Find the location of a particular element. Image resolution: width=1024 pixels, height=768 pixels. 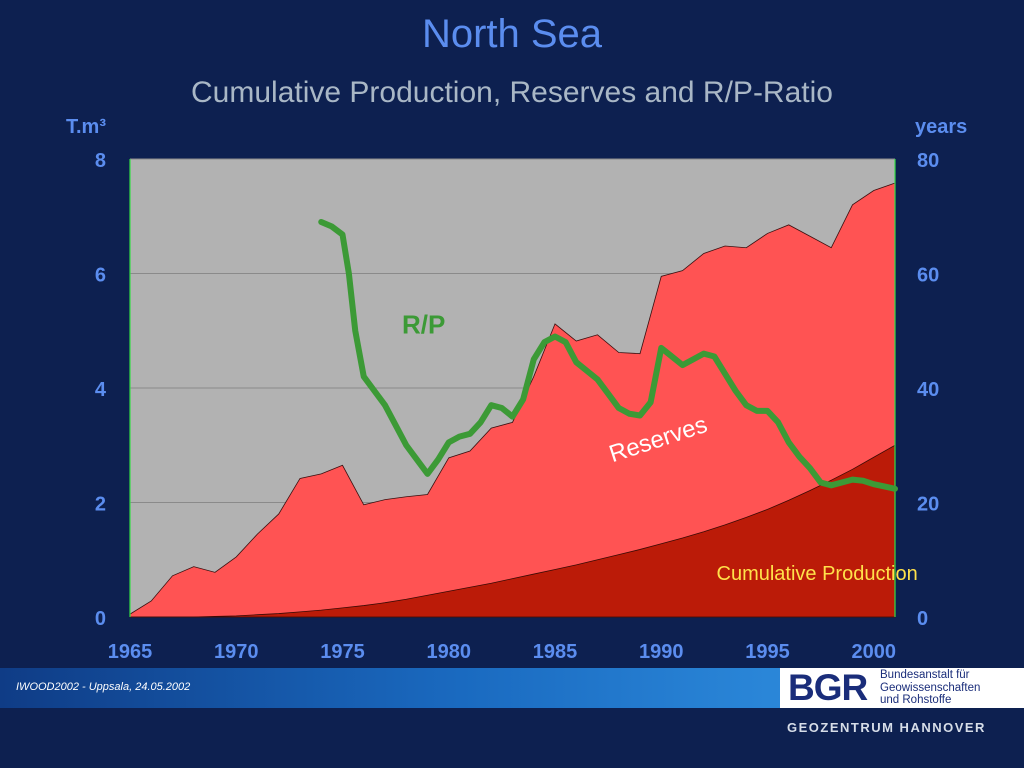

logo-box is located at coordinates (902, 688).